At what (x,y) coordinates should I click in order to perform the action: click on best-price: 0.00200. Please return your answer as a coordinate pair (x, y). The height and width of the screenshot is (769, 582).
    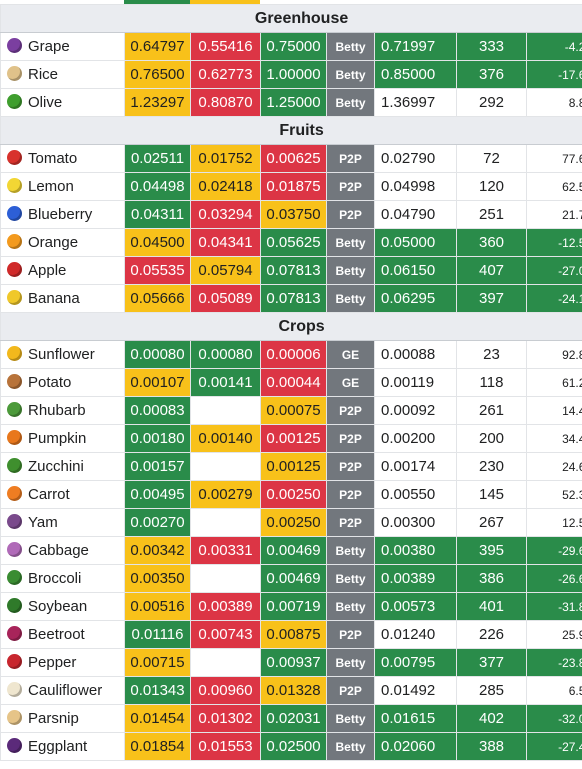
    Looking at the image, I should click on (415, 438).